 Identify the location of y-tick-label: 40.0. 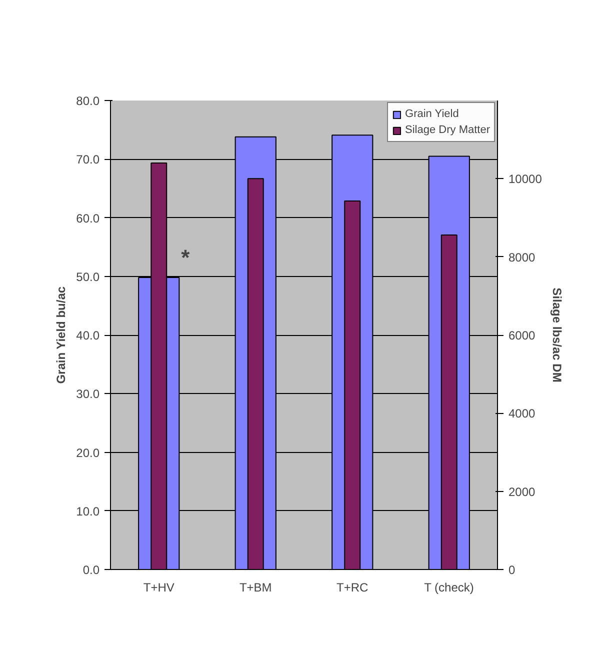
(88, 335).